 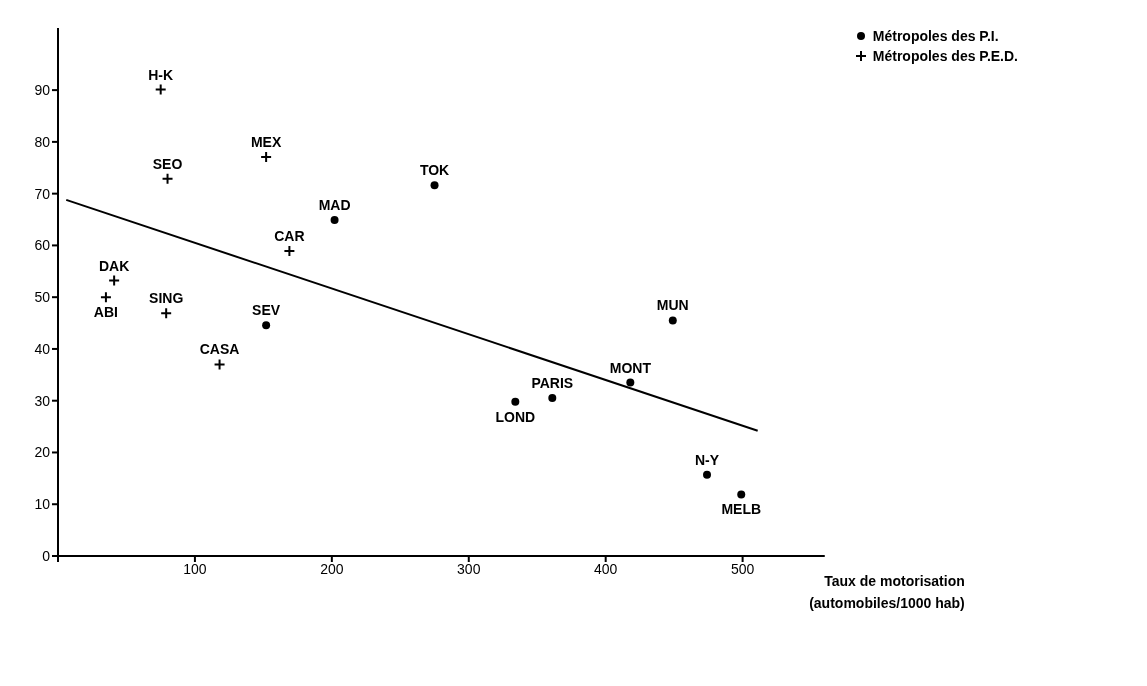 I want to click on annotation: LOND, so click(x=515, y=416).